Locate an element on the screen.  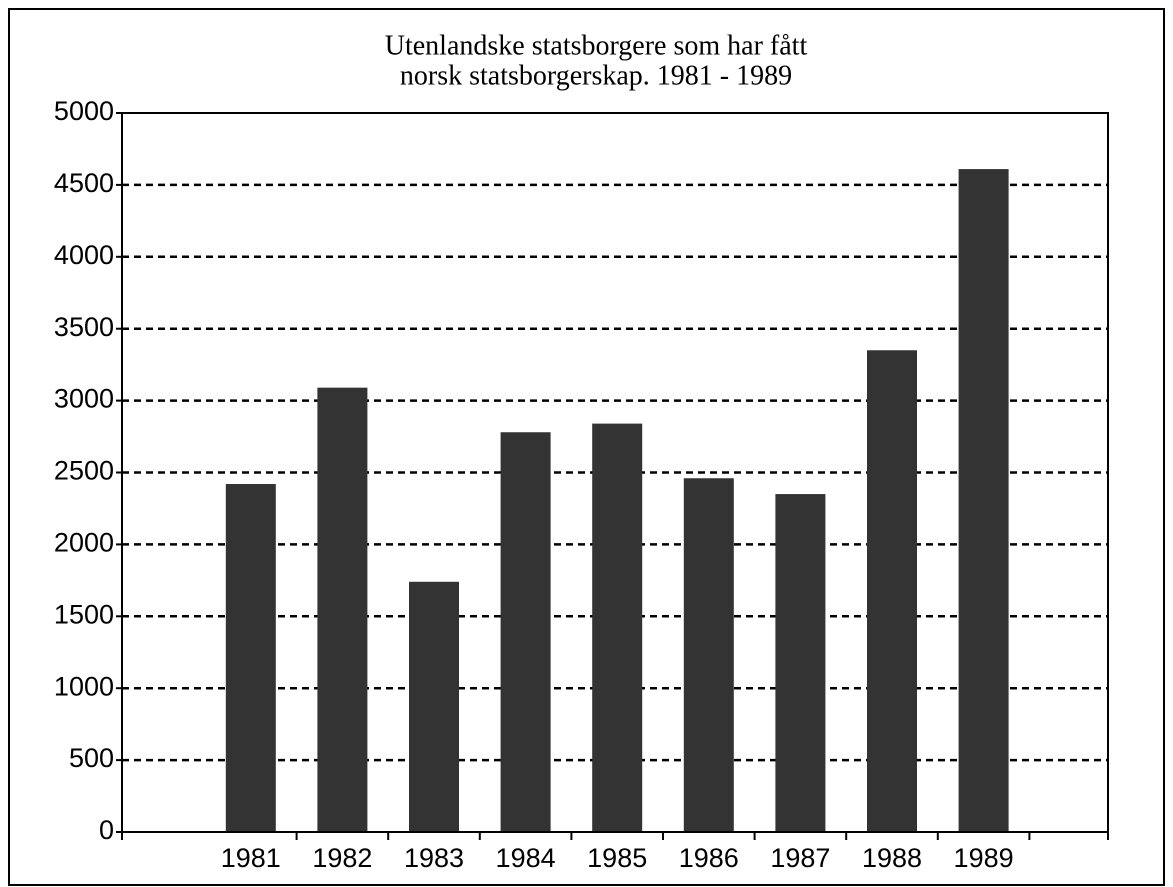
y-tick-label: 5000 is located at coordinates (84, 111).